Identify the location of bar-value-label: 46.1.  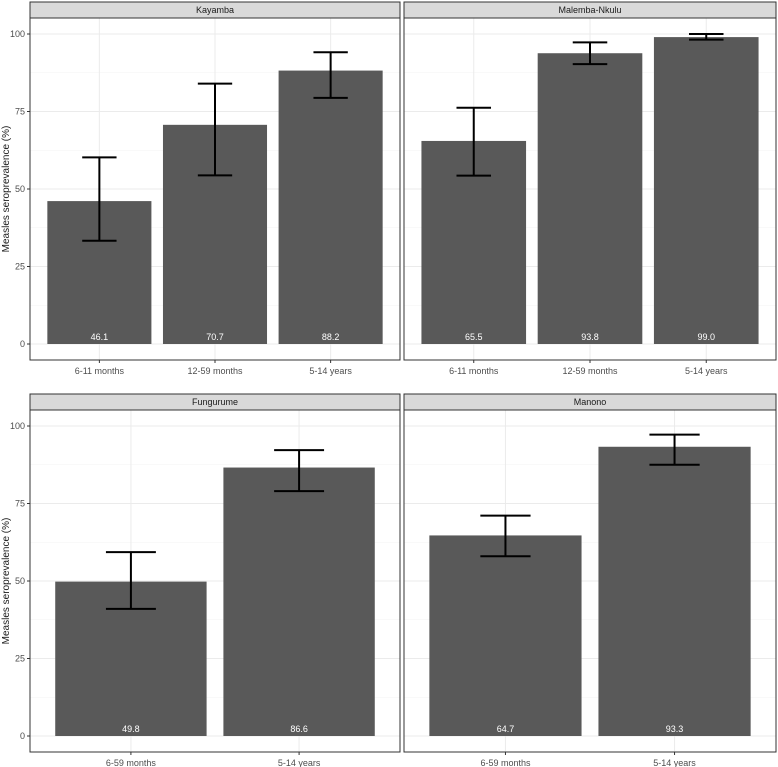
(100, 337).